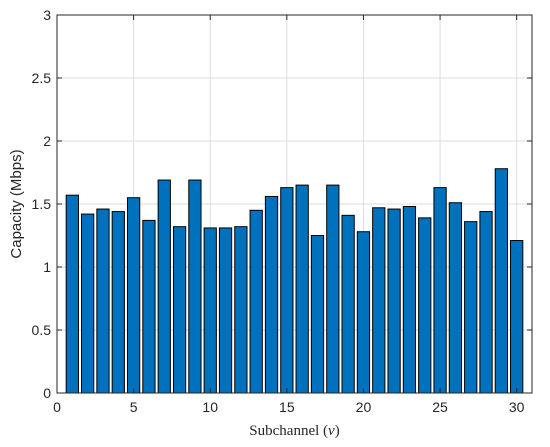  What do you see at coordinates (47, 393) in the screenshot?
I see `y-tick-label: 0` at bounding box center [47, 393].